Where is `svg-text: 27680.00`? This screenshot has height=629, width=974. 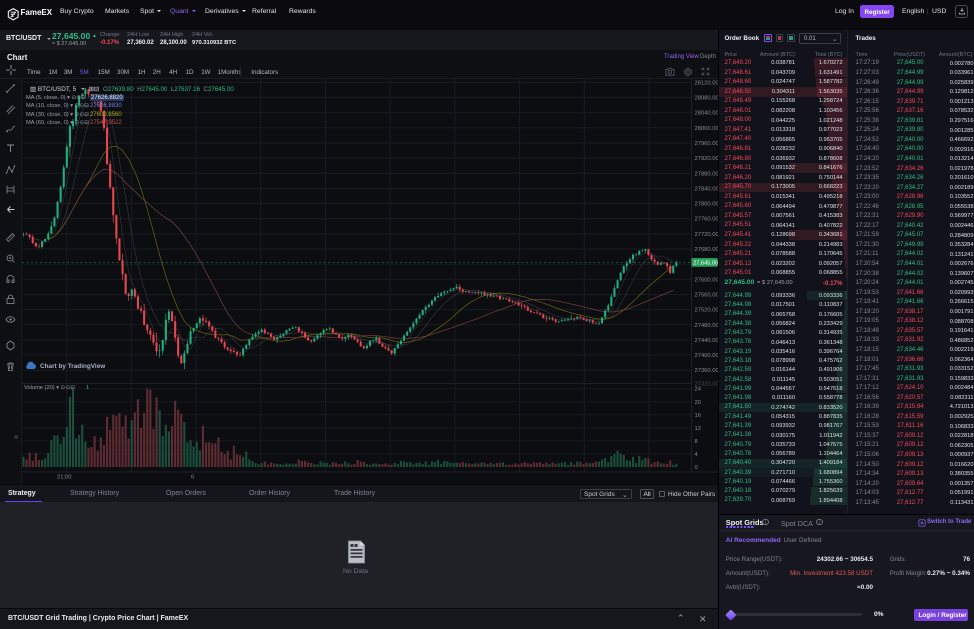 svg-text: 27680.00 is located at coordinates (707, 250).